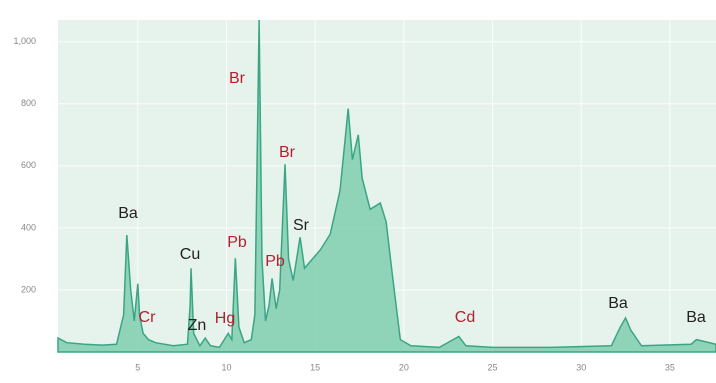 The width and height of the screenshot is (716, 383). I want to click on y-tick-label: 600, so click(28, 165).